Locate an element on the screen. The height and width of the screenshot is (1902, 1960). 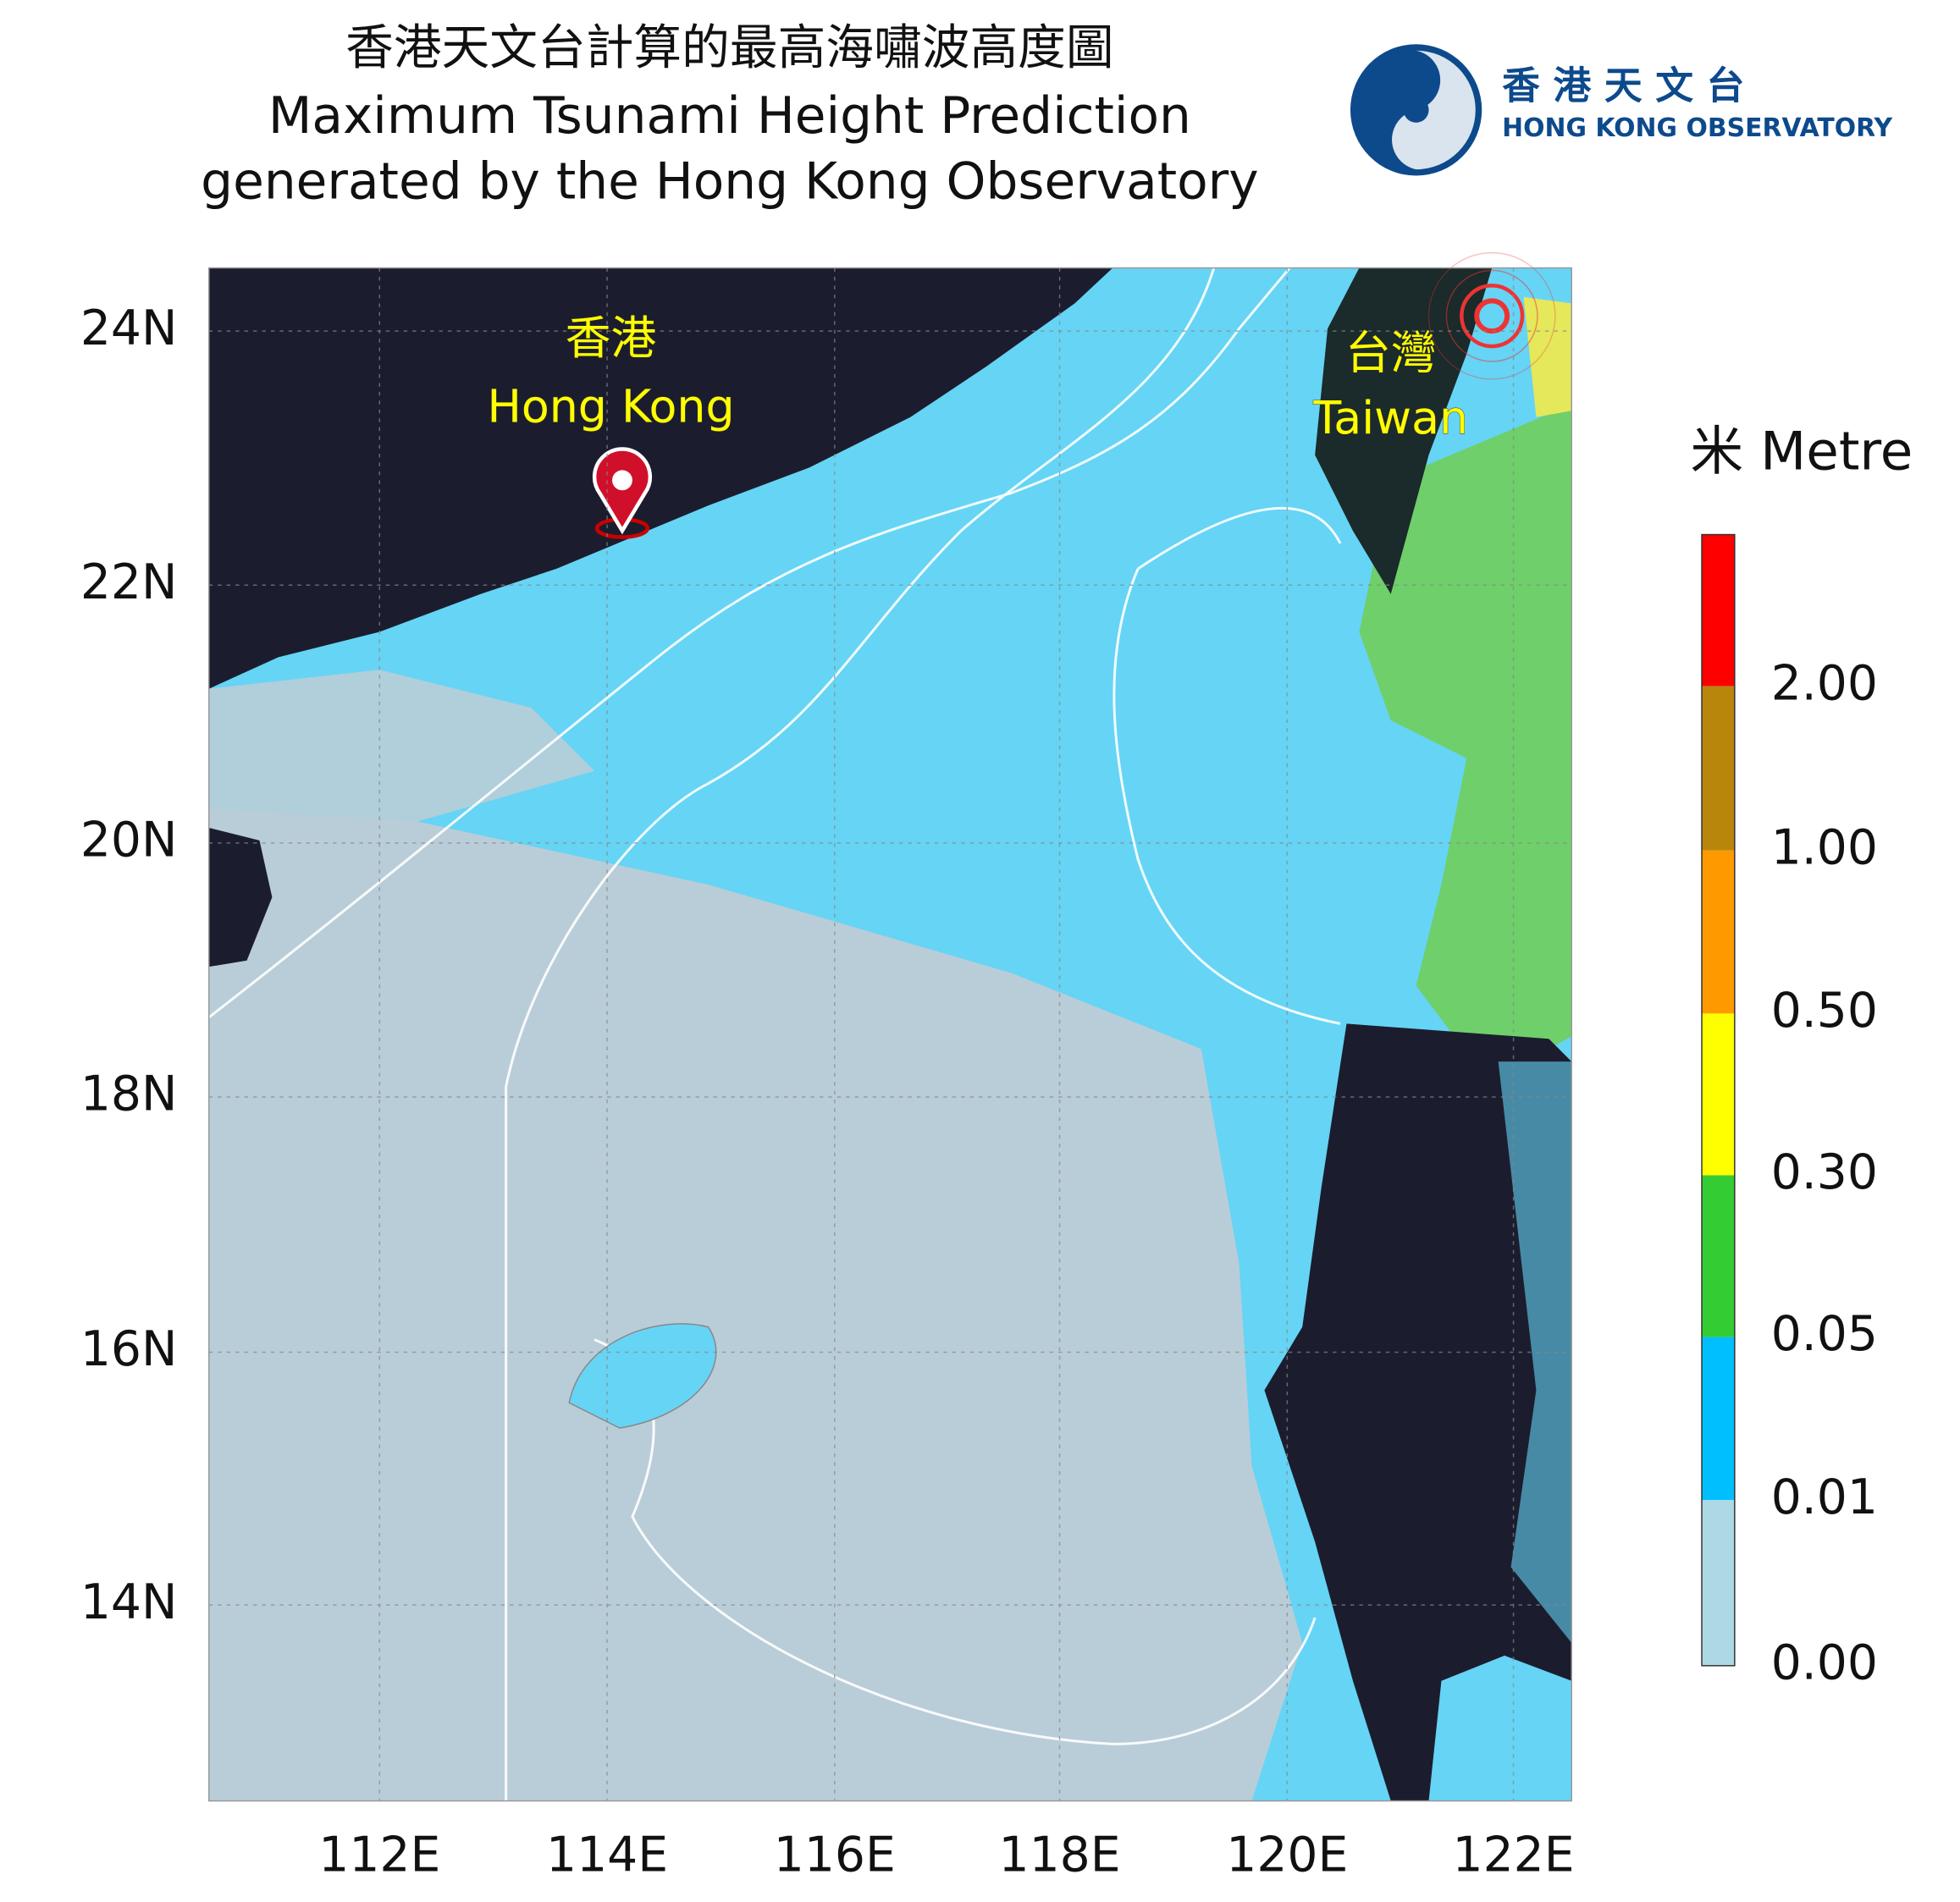
lat-label: 18N is located at coordinates (129, 1094).